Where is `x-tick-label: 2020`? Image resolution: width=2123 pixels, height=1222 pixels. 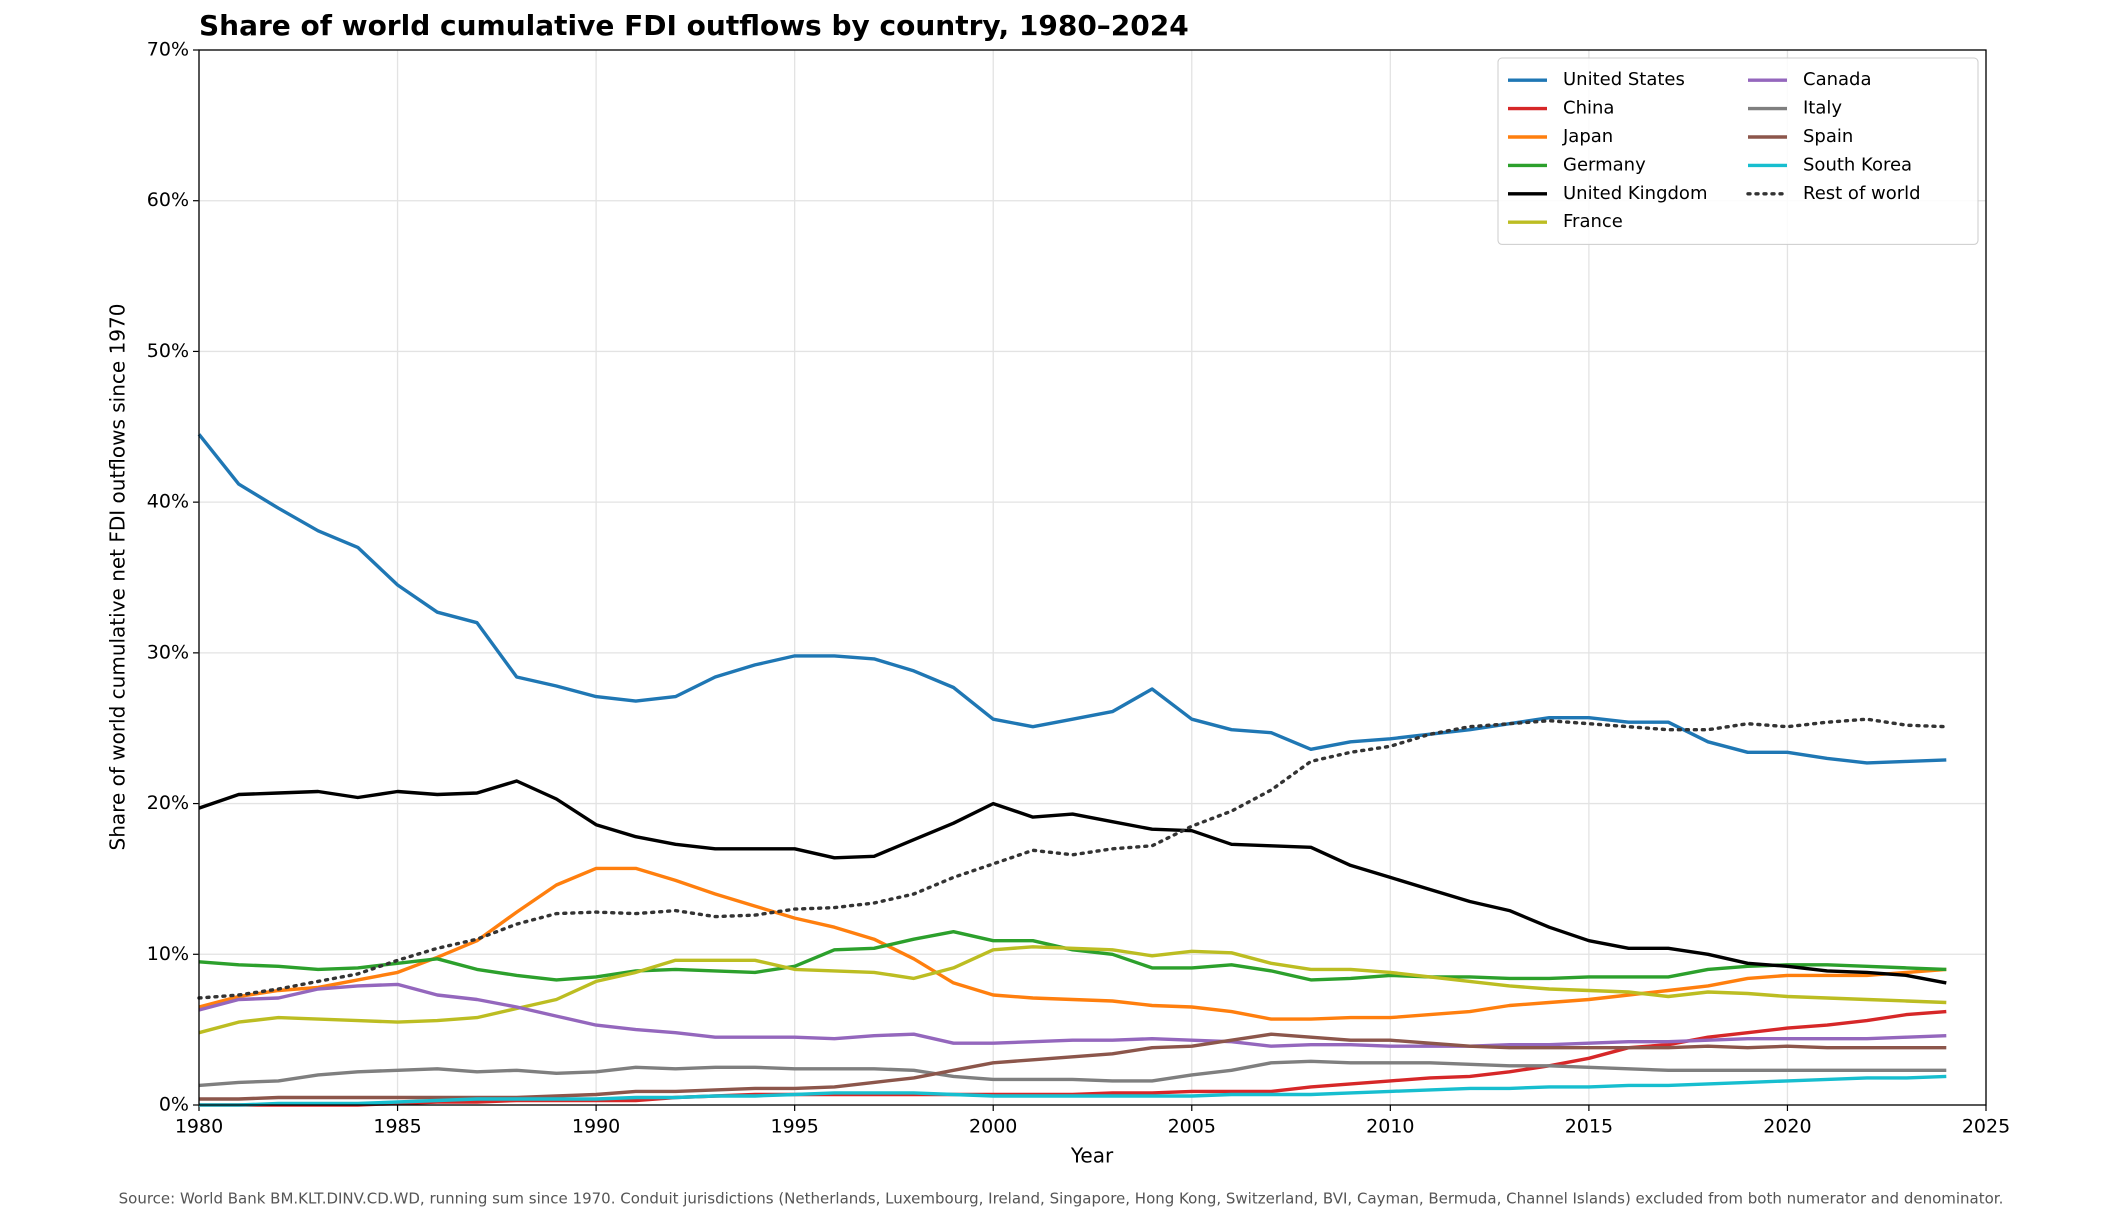
x-tick-label: 2020 is located at coordinates (1787, 1127).